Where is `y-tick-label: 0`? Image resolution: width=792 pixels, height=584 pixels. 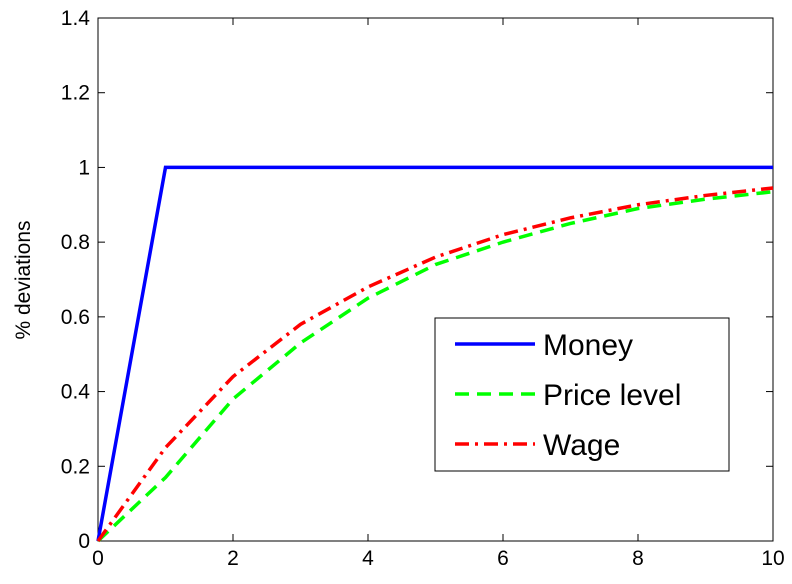 y-tick-label: 0 is located at coordinates (84, 541).